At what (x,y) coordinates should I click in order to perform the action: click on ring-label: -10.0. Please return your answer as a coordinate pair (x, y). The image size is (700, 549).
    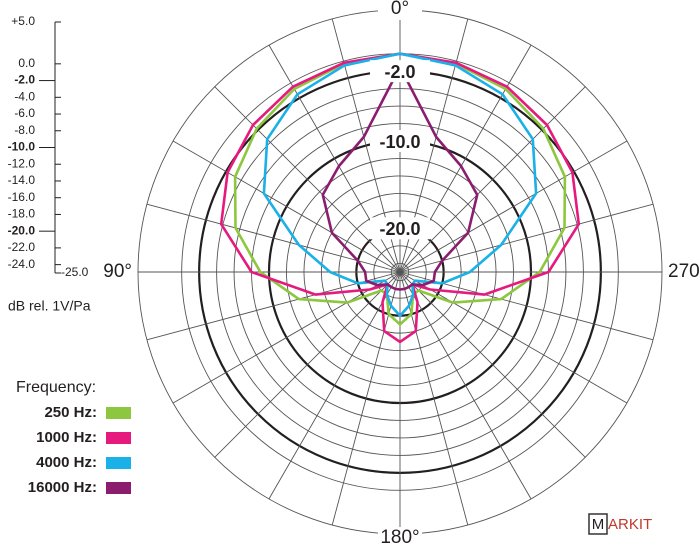
    Looking at the image, I should click on (399, 142).